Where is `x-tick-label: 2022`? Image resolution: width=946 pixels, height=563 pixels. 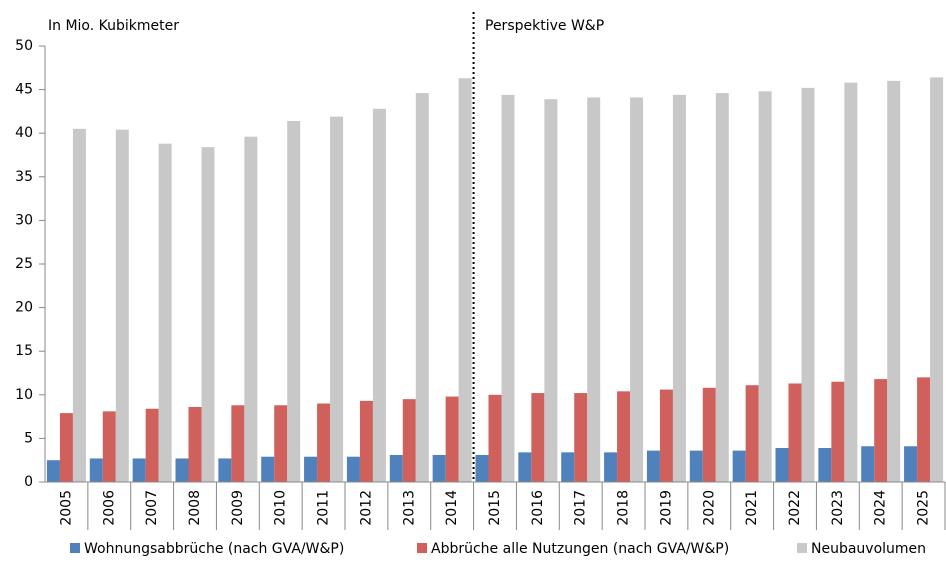
x-tick-label: 2022 is located at coordinates (795, 508).